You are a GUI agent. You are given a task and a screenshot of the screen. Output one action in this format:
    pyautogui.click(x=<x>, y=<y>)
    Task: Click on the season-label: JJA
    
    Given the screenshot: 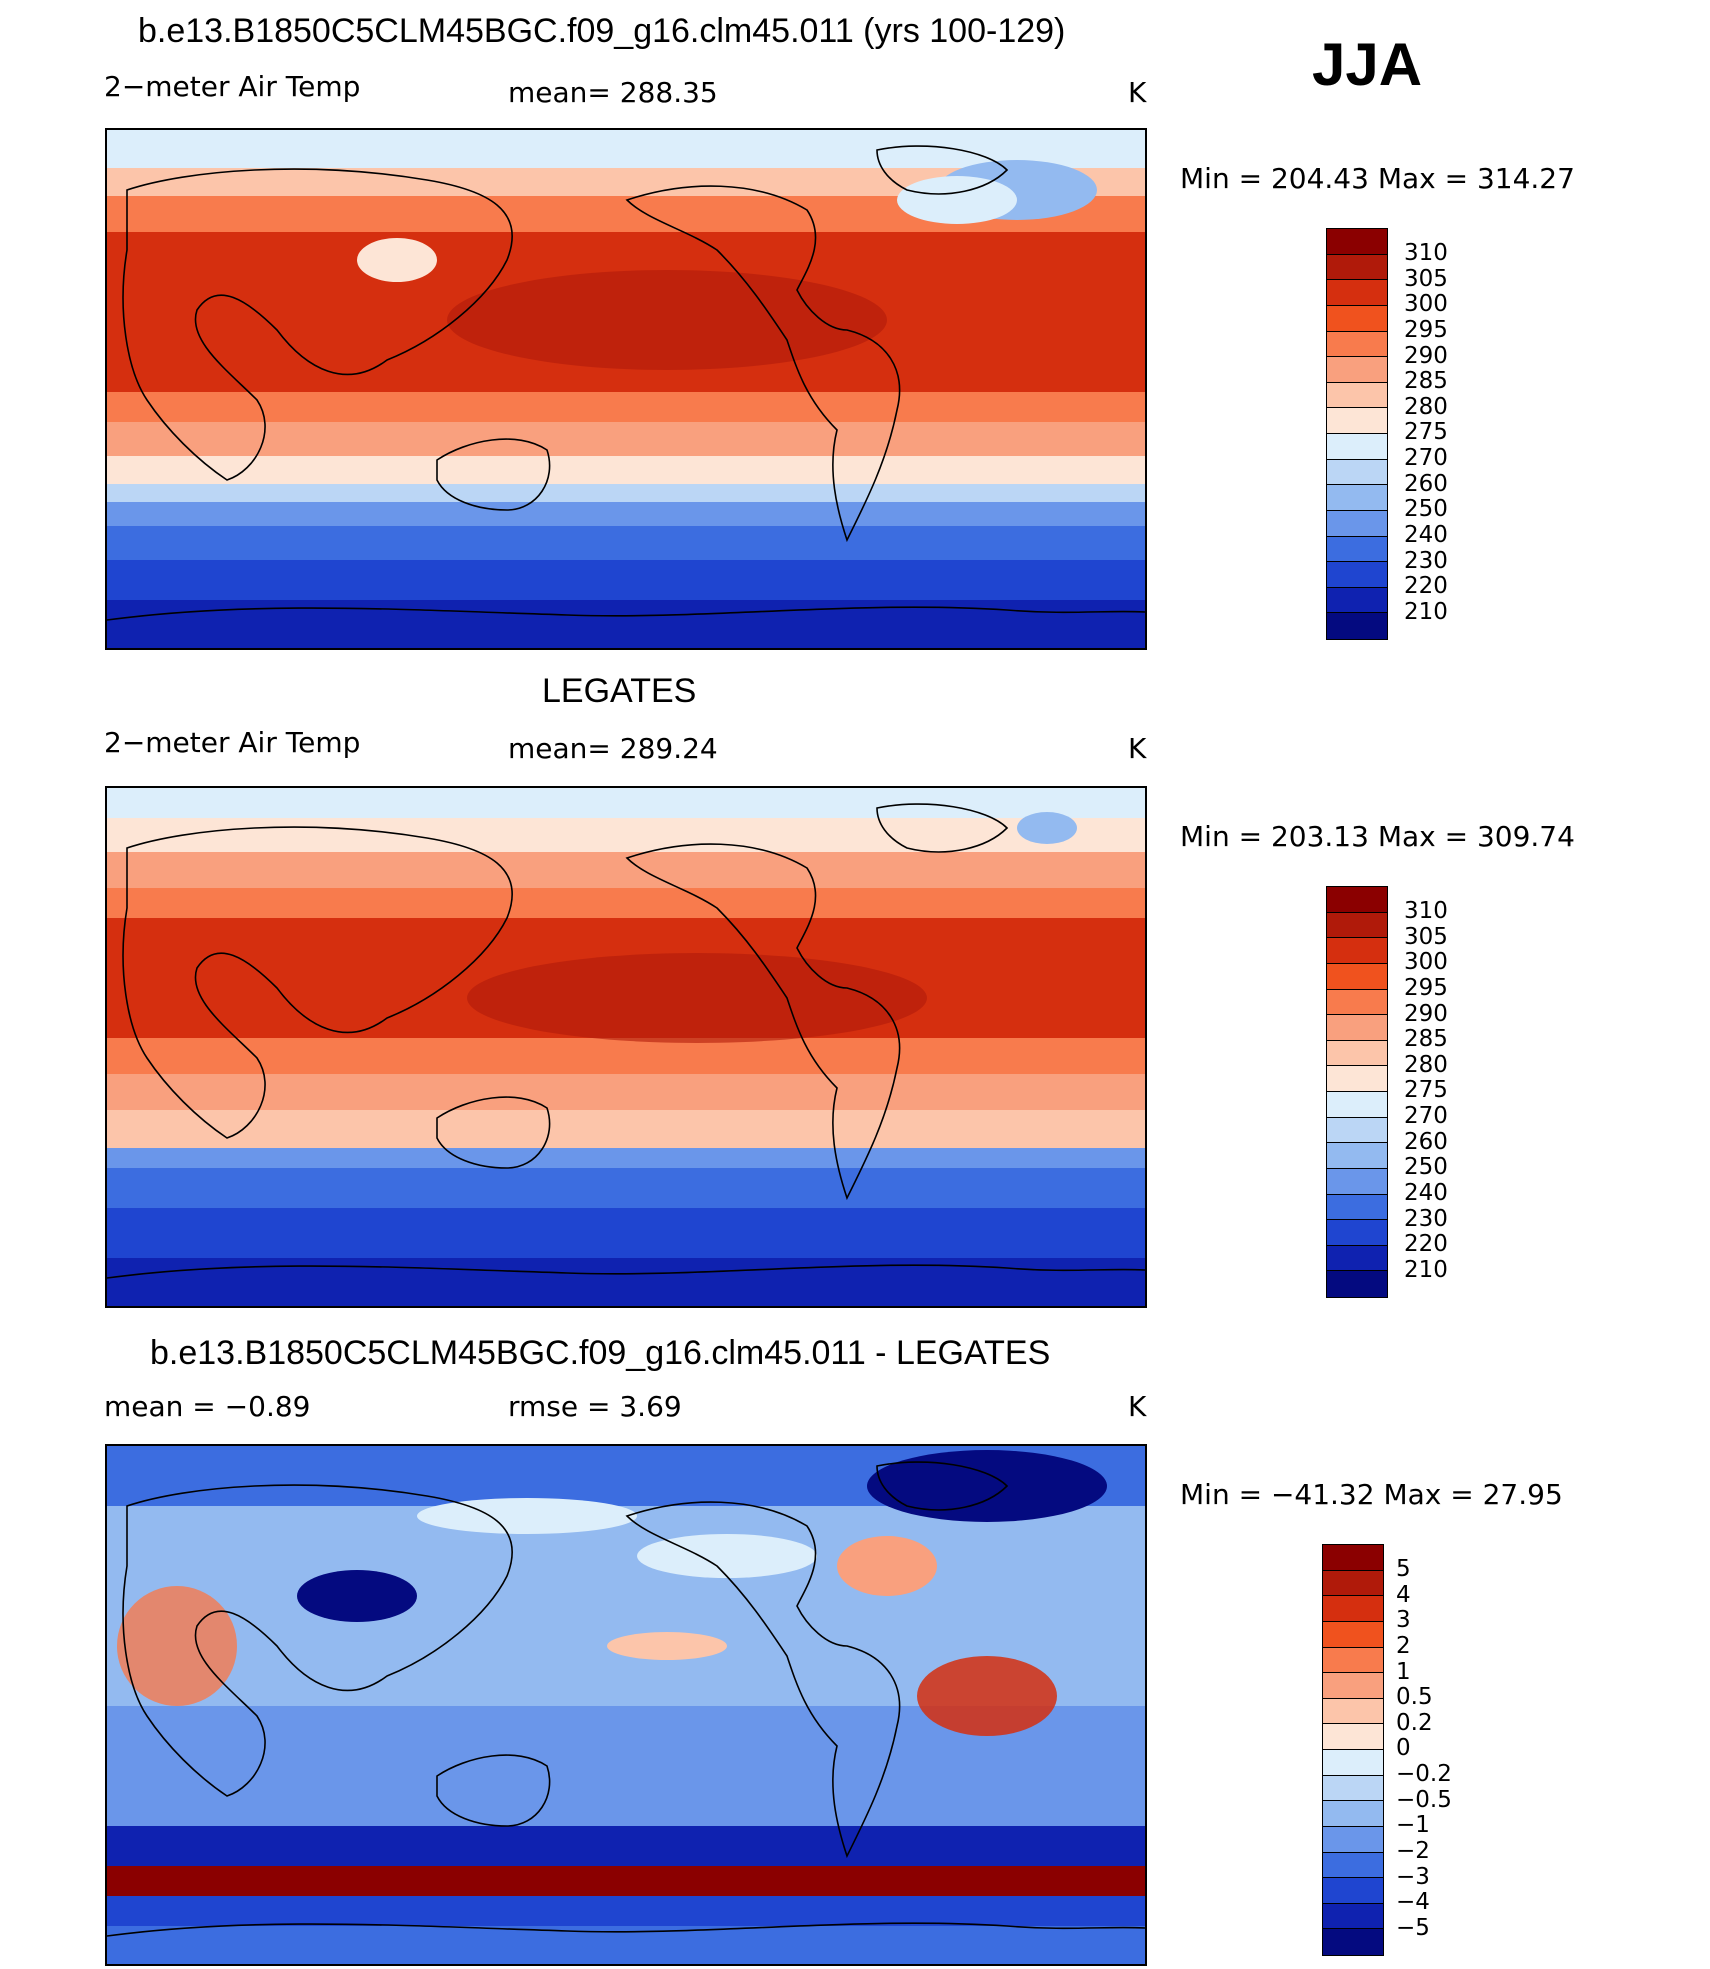 What is the action you would take?
    pyautogui.click(x=1367, y=64)
    